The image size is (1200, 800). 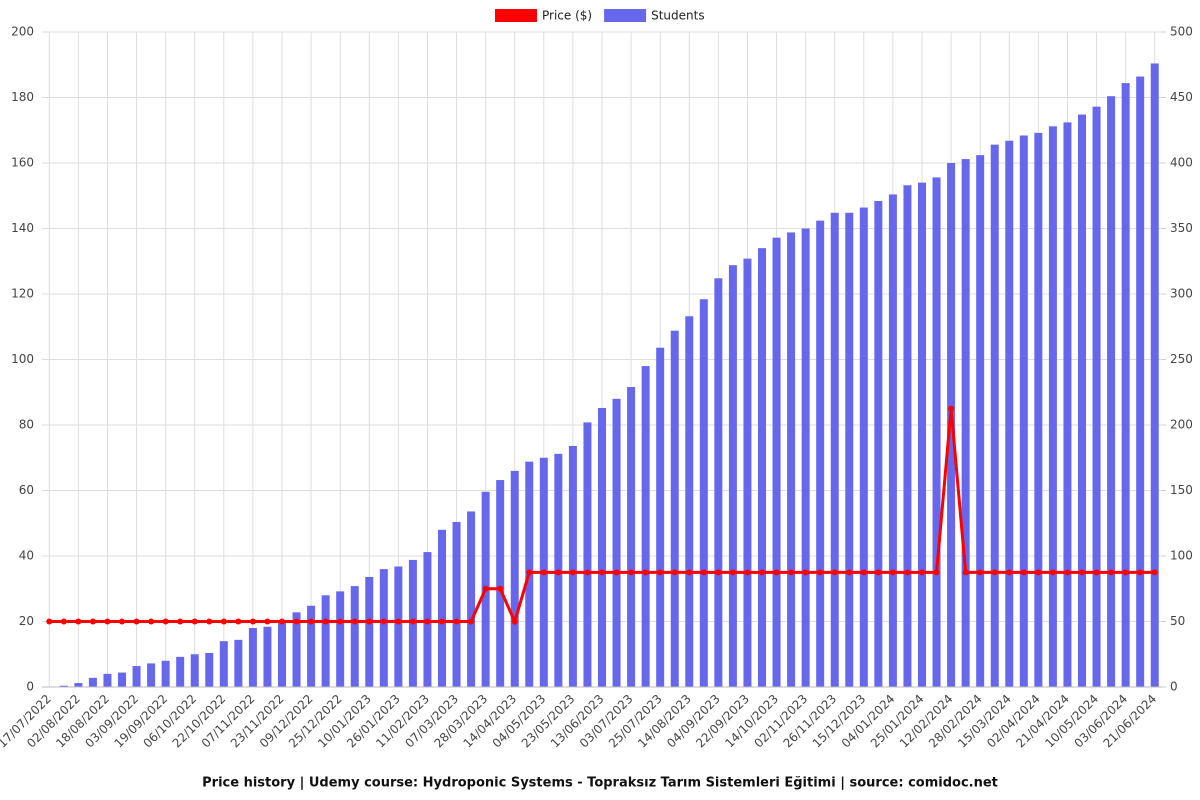 What do you see at coordinates (1181, 97) in the screenshot?
I see `y2-tick-label: 450` at bounding box center [1181, 97].